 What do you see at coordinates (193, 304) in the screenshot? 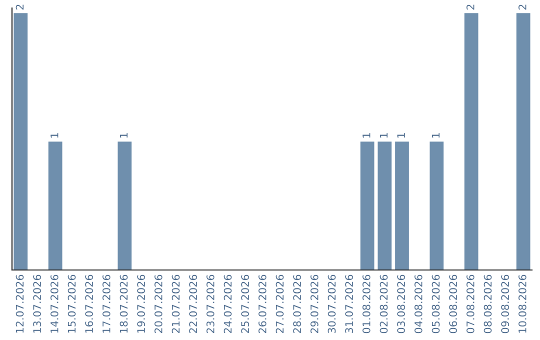
I see `x-tick-label: 22.07.2026` at bounding box center [193, 304].